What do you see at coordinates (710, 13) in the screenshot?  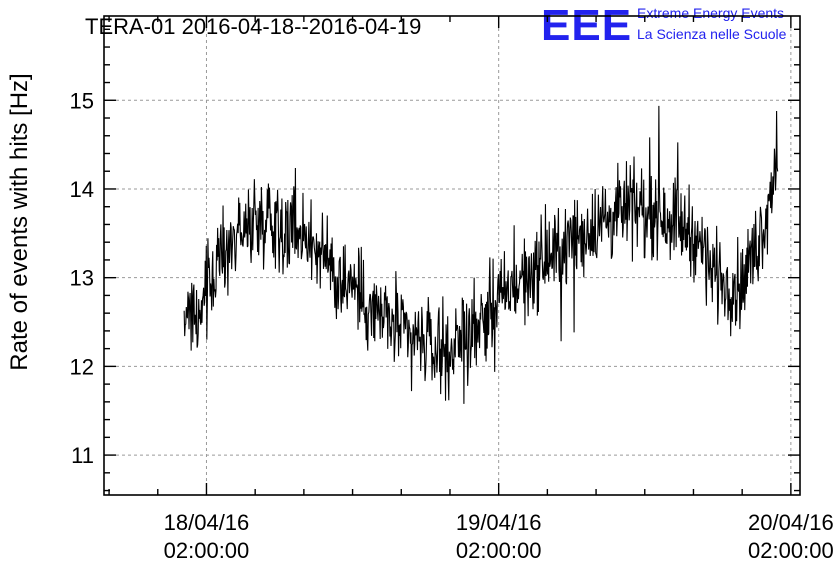 I see `logo-line1: Extreme Energy Events` at bounding box center [710, 13].